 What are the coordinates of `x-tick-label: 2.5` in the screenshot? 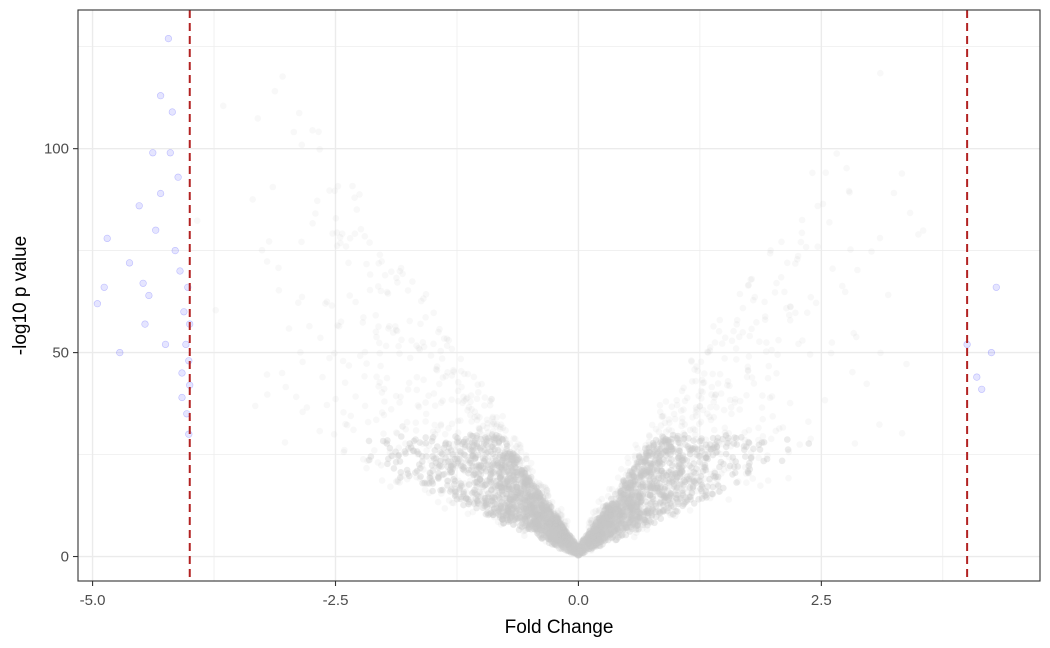 It's located at (821, 600).